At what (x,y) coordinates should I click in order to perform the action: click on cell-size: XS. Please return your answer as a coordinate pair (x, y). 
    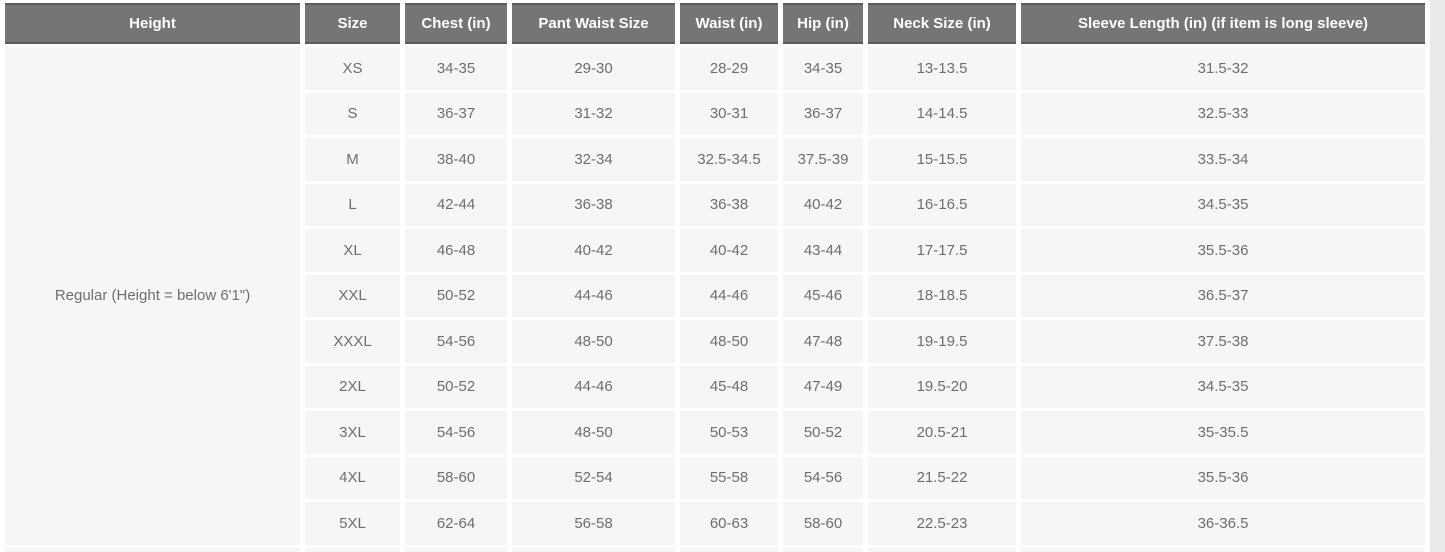
    Looking at the image, I should click on (352, 68).